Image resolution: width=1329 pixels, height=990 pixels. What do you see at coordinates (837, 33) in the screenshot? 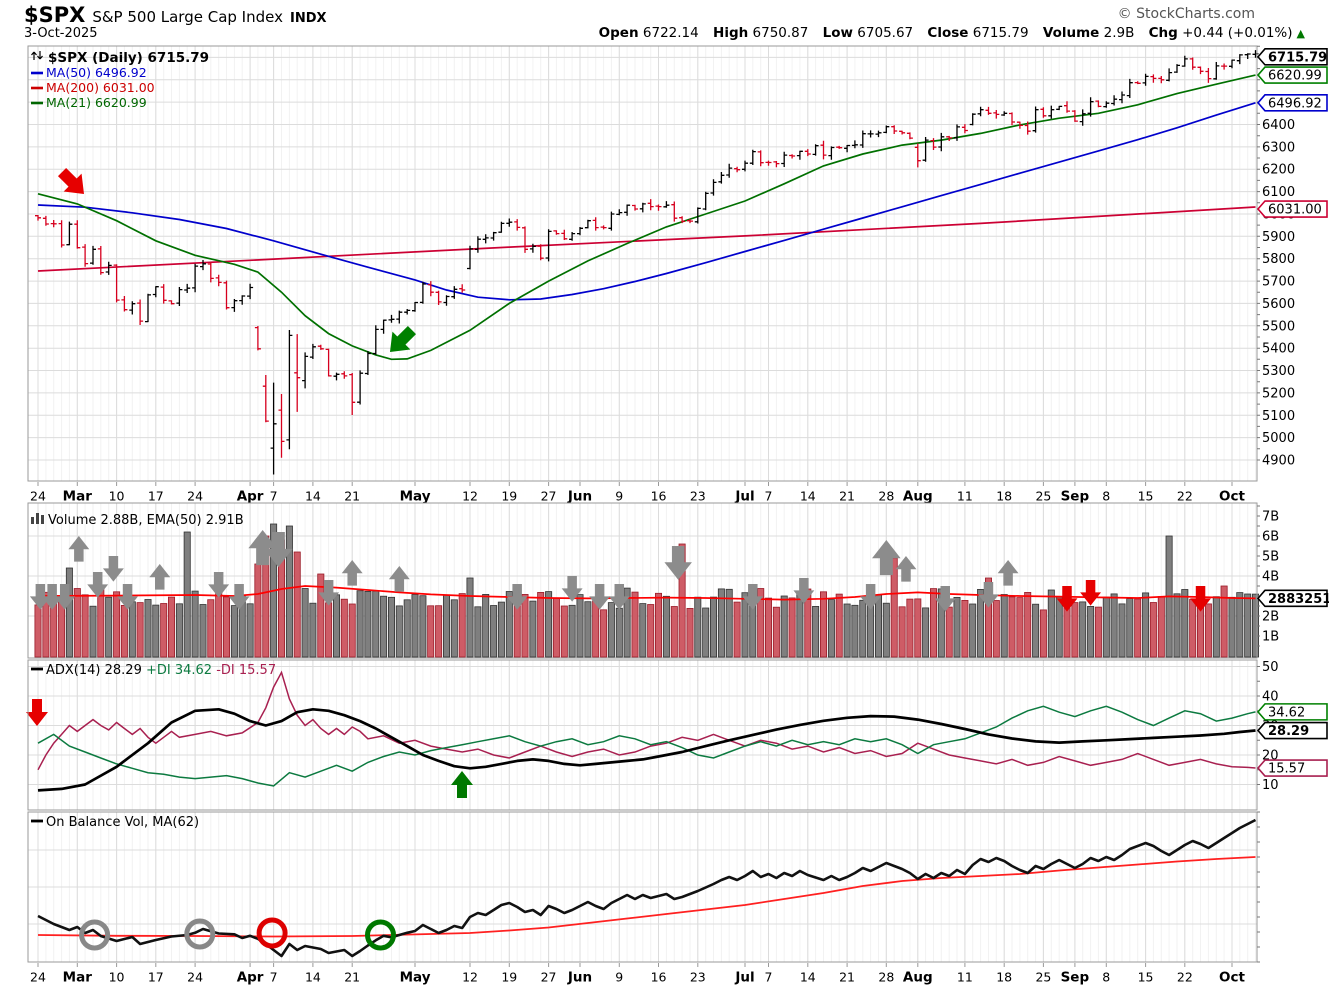
I see `low-label: Low` at bounding box center [837, 33].